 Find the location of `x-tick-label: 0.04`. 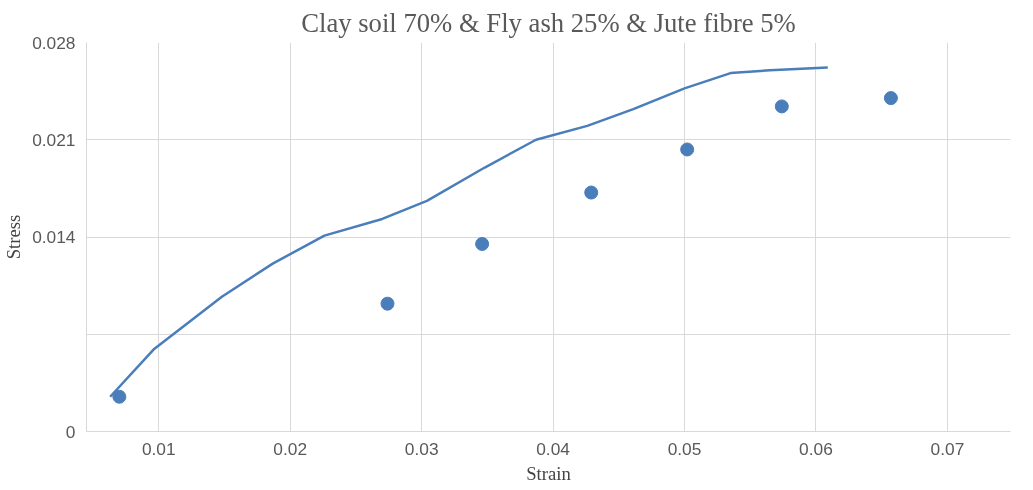

x-tick-label: 0.04 is located at coordinates (553, 448).